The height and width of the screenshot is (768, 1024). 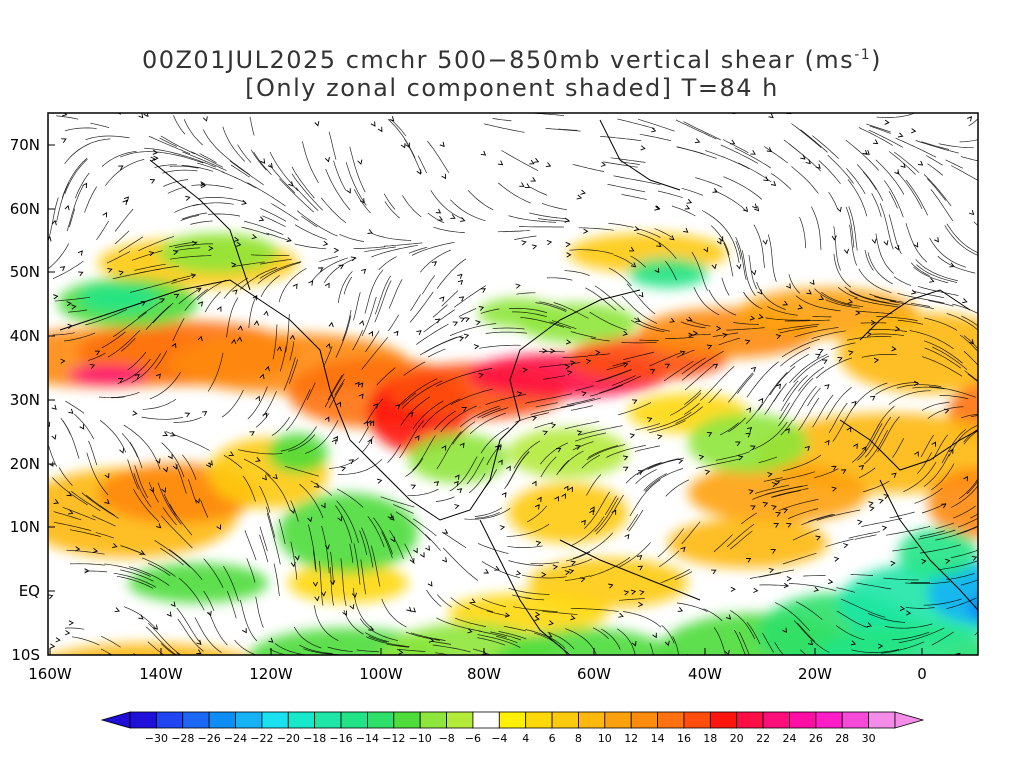 What do you see at coordinates (594, 674) in the screenshot?
I see `lon-label-60w: 60W` at bounding box center [594, 674].